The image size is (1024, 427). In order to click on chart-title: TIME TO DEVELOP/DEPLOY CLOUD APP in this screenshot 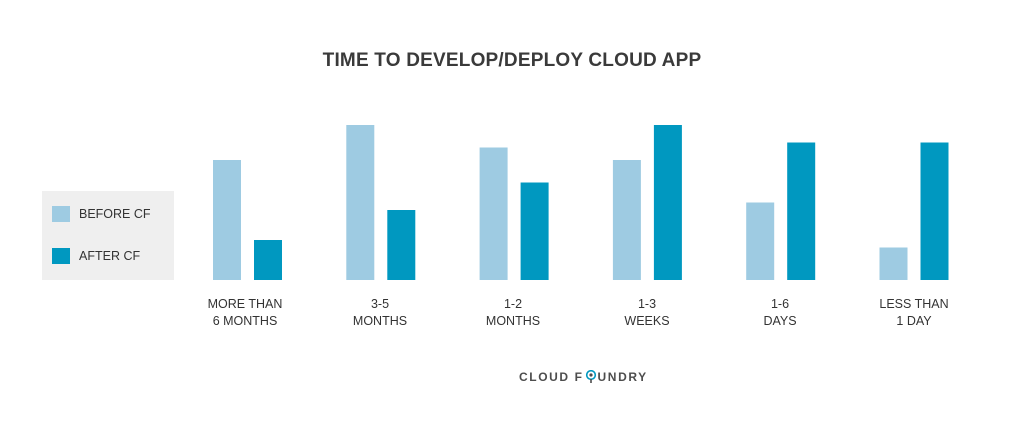, I will do `click(512, 60)`.